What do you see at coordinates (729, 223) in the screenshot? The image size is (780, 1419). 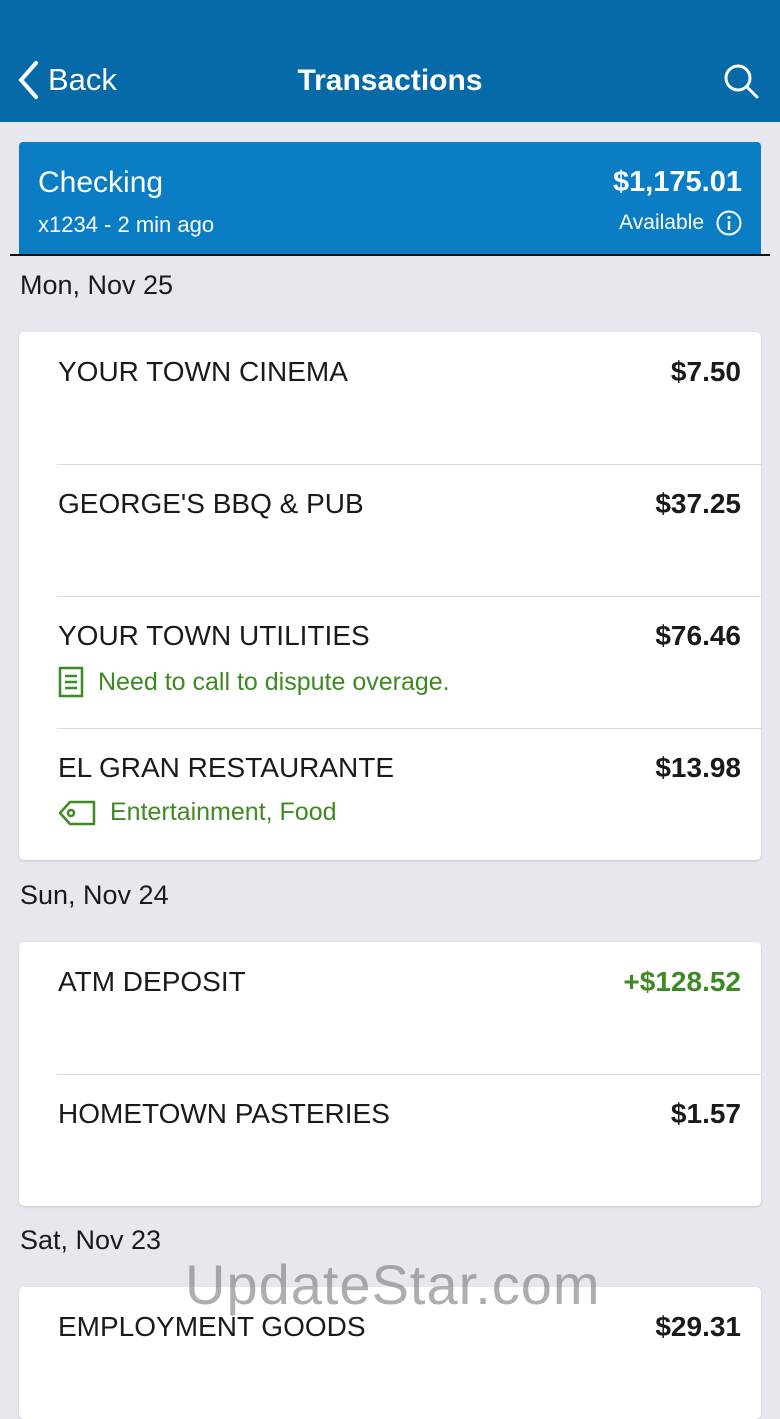 I see `info-icon` at bounding box center [729, 223].